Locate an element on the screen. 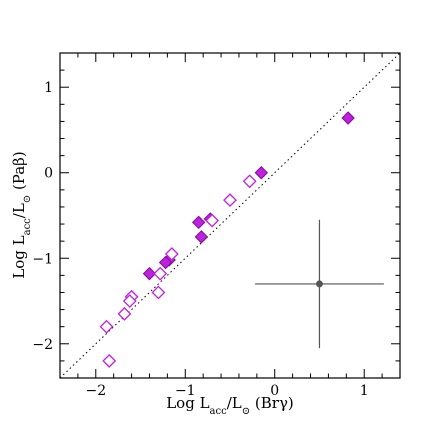 Image resolution: width=436 pixels, height=436 pixels. y-tick-label: 1 is located at coordinates (48, 88).